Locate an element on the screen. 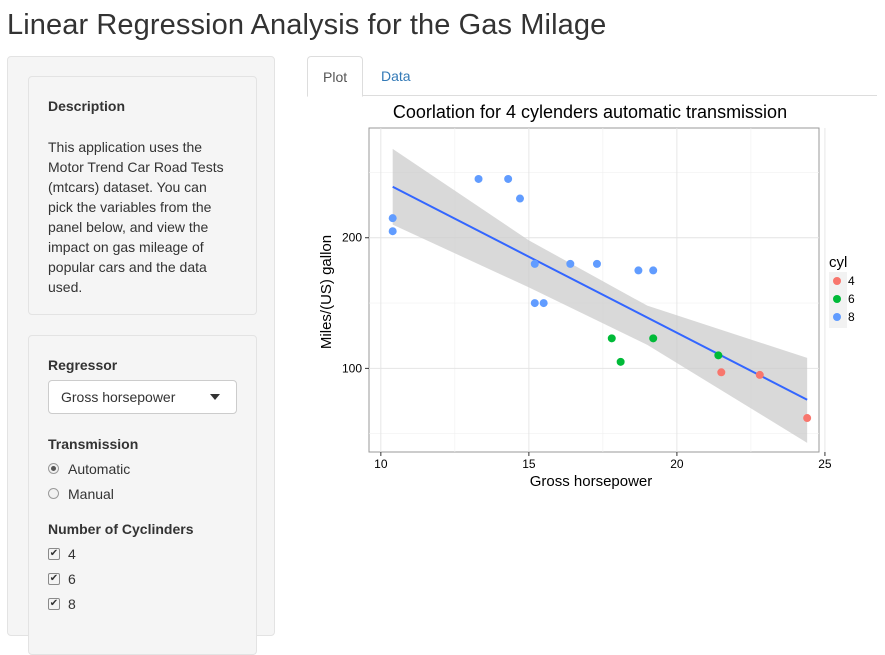  cylinders-label: Number of Cyclinders is located at coordinates (121, 529).